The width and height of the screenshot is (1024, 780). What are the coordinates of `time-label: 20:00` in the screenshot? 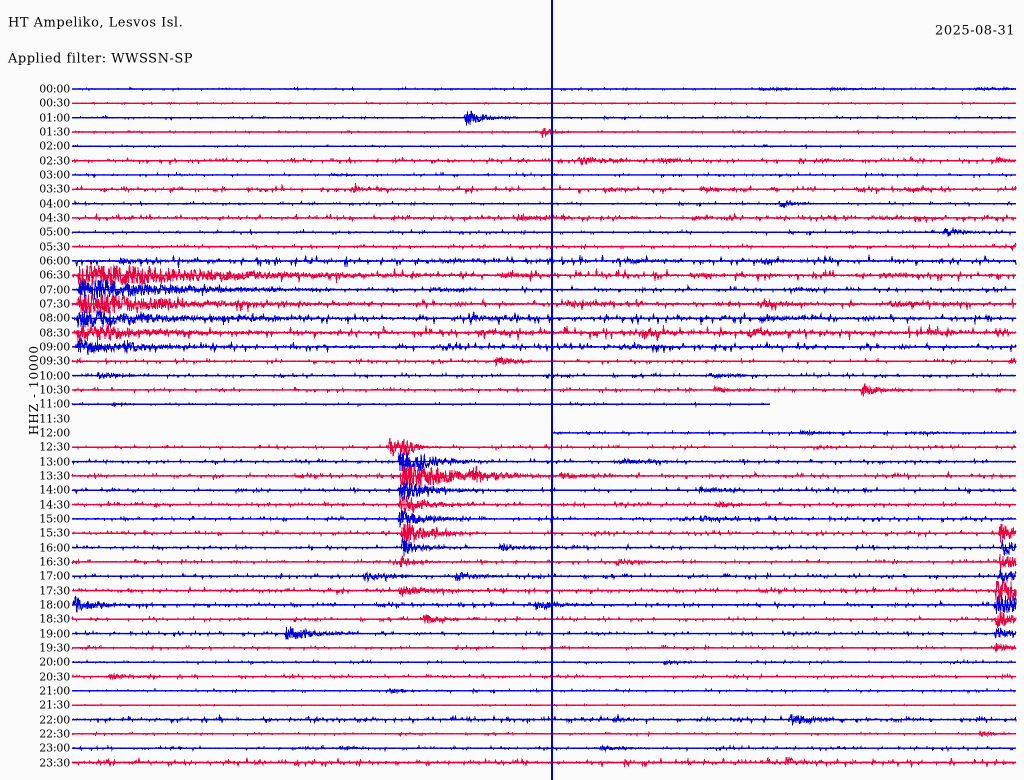 It's located at (54, 662).